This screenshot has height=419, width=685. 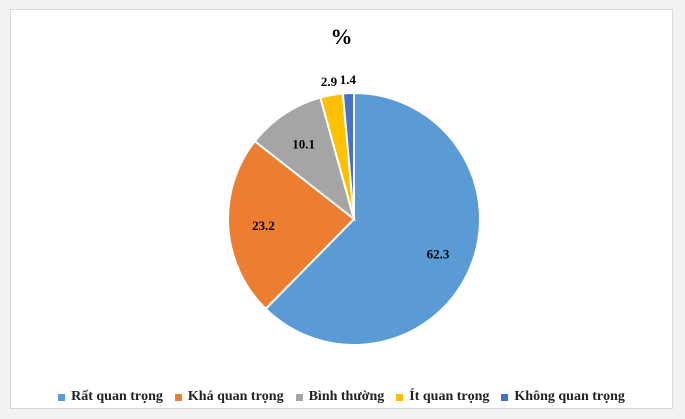 What do you see at coordinates (304, 159) in the screenshot?
I see `pie-slice-binh-thuong` at bounding box center [304, 159].